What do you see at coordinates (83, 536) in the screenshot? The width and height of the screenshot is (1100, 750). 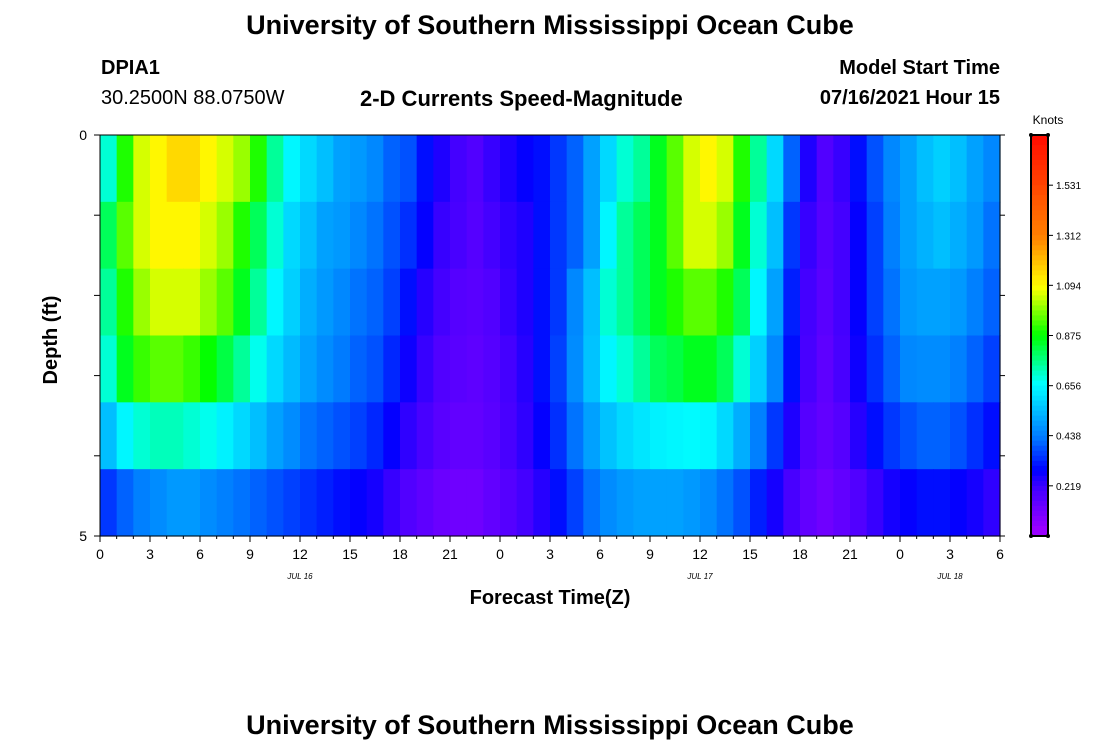 I see `y-tick-label: 5` at bounding box center [83, 536].